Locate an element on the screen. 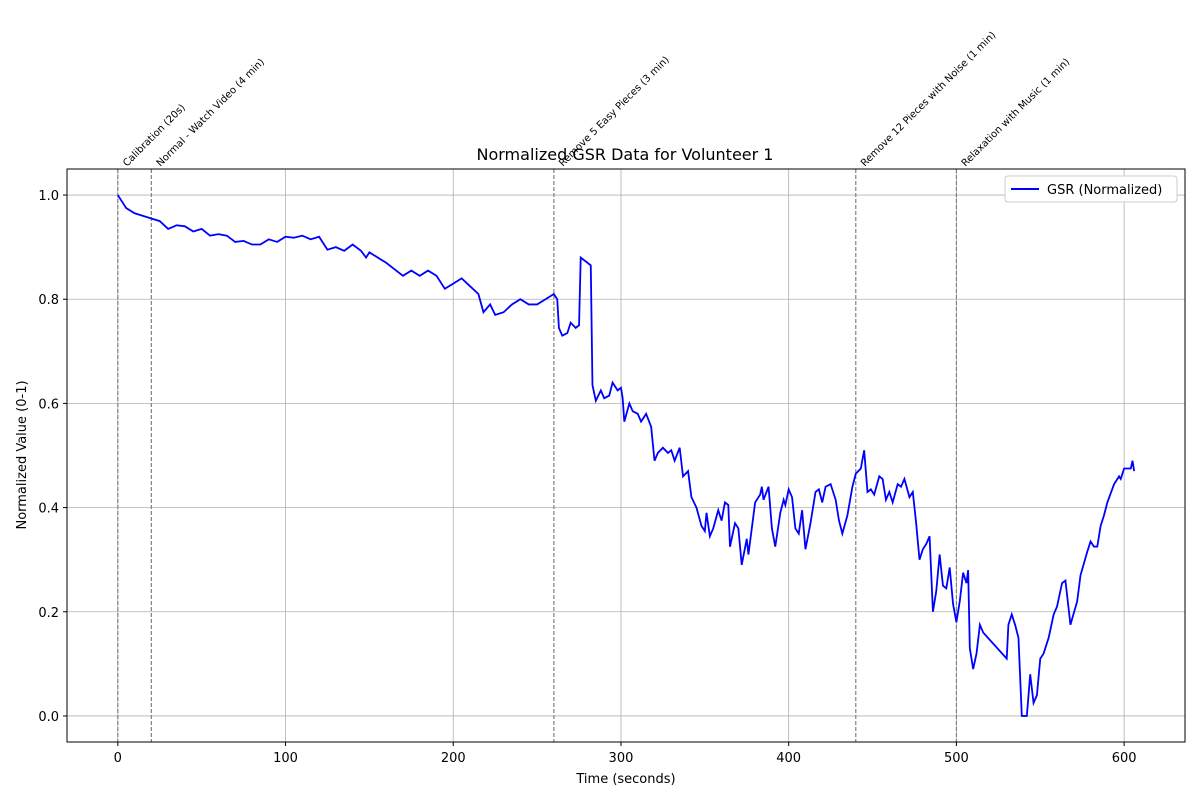 The width and height of the screenshot is (1200, 800). y-tick-label: 0.4 is located at coordinates (48, 509).